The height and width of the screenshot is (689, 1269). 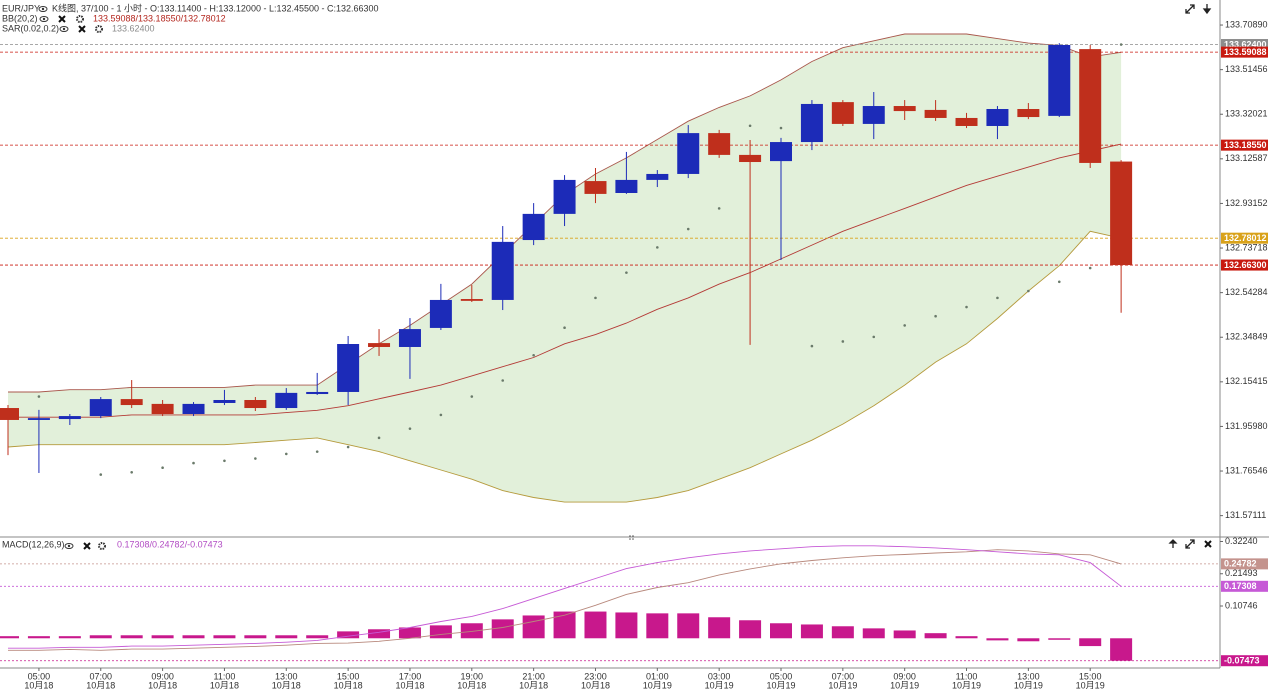 What do you see at coordinates (1246, 337) in the screenshot?
I see `y-tick-label: 132.34849` at bounding box center [1246, 337].